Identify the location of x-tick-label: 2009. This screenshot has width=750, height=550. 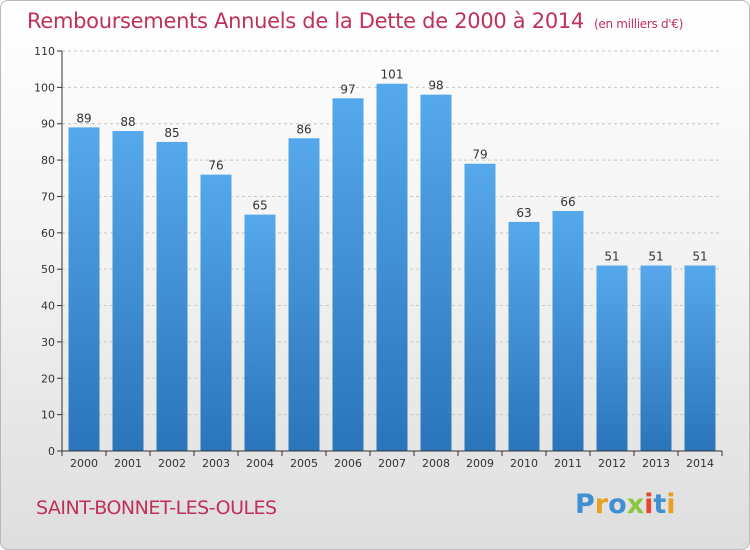
(480, 463).